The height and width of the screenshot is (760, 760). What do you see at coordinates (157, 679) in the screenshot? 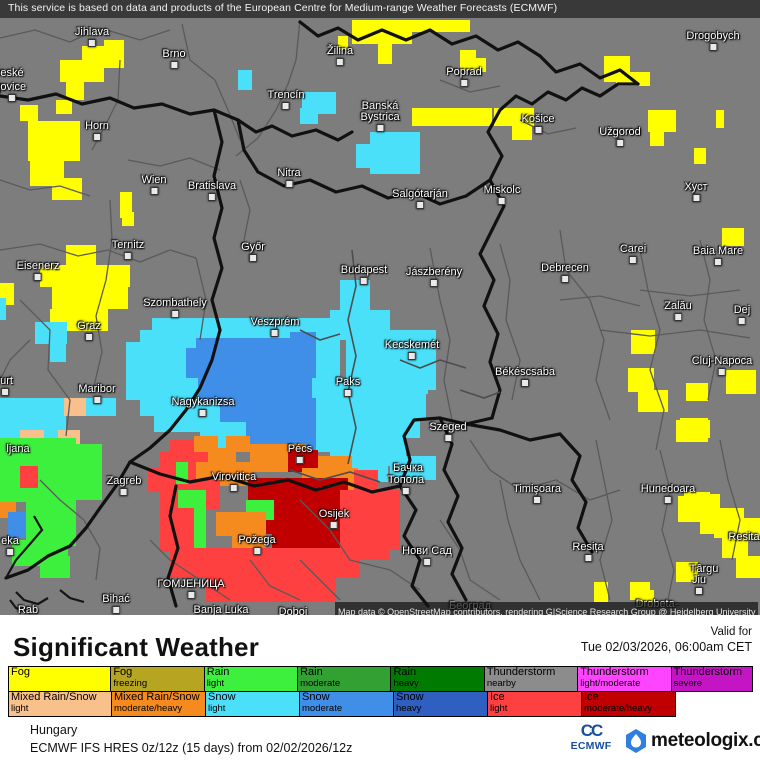
I see `legend-item-fog-freezing: Fog freezing` at bounding box center [157, 679].